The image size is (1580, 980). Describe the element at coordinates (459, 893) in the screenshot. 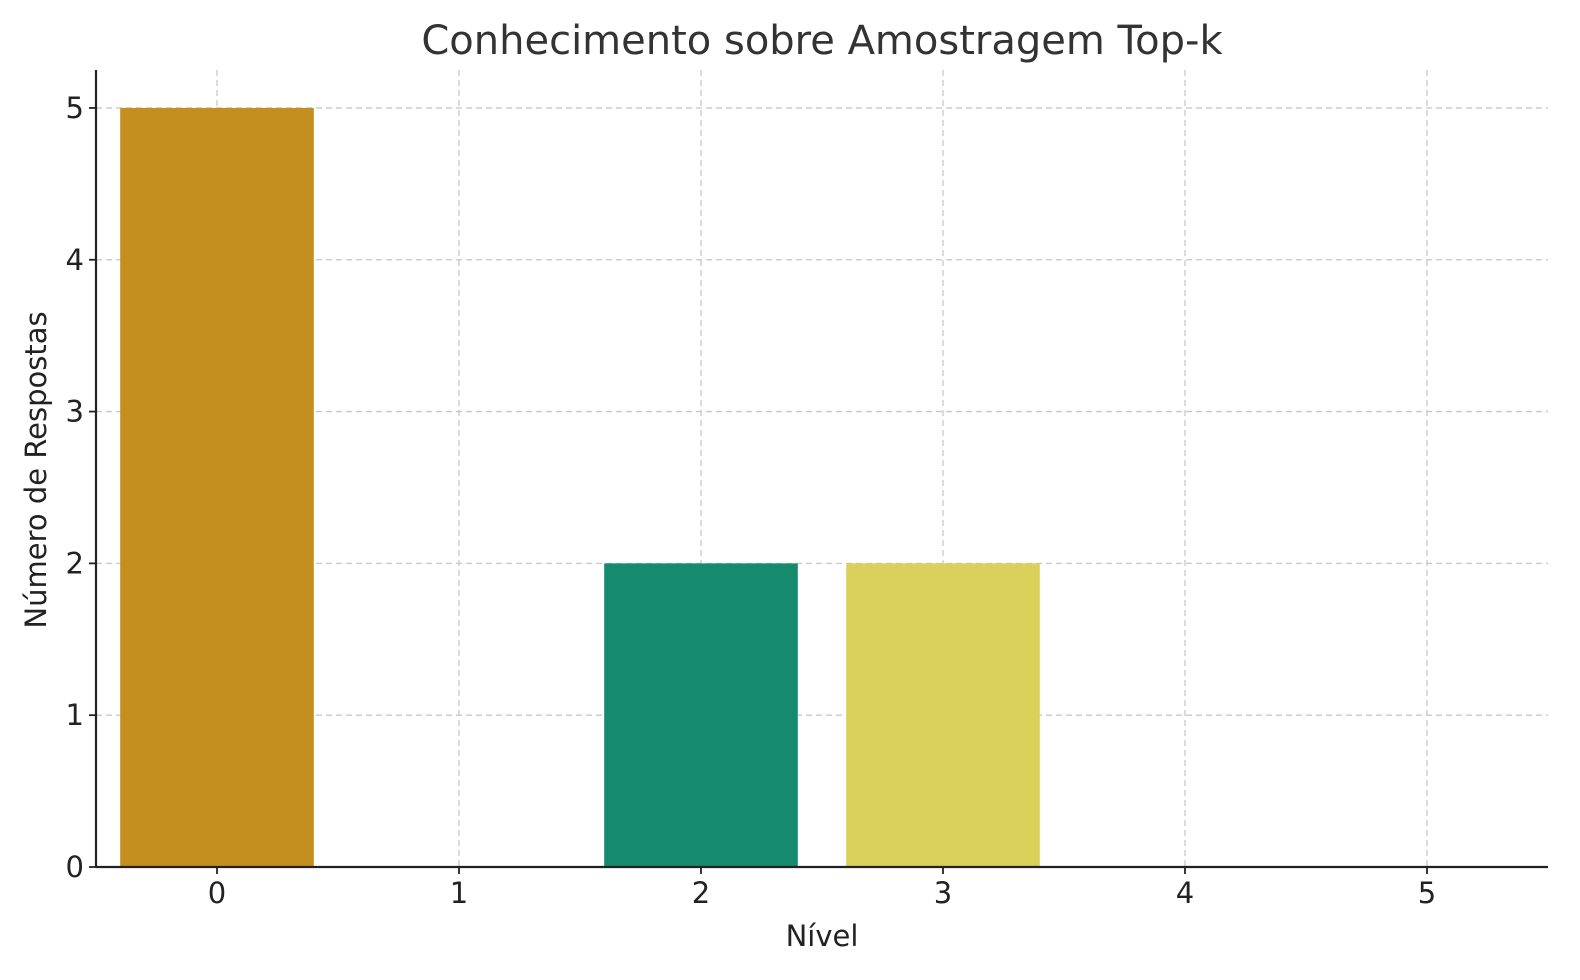

I see `x-tick-label: 1` at that location.